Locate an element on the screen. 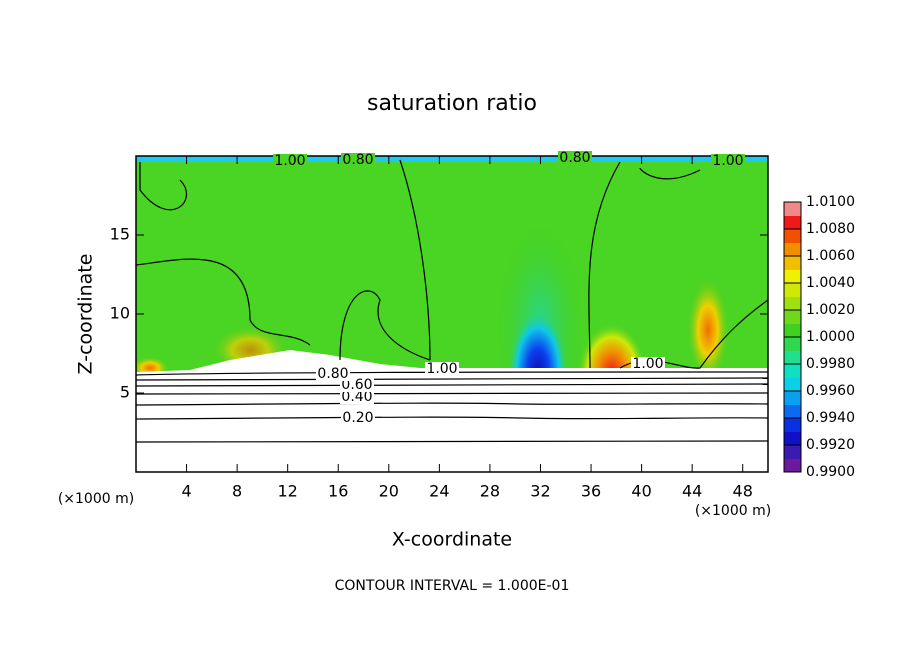 This screenshot has width=904, height=654. contour-label: 0.40 is located at coordinates (356, 397).